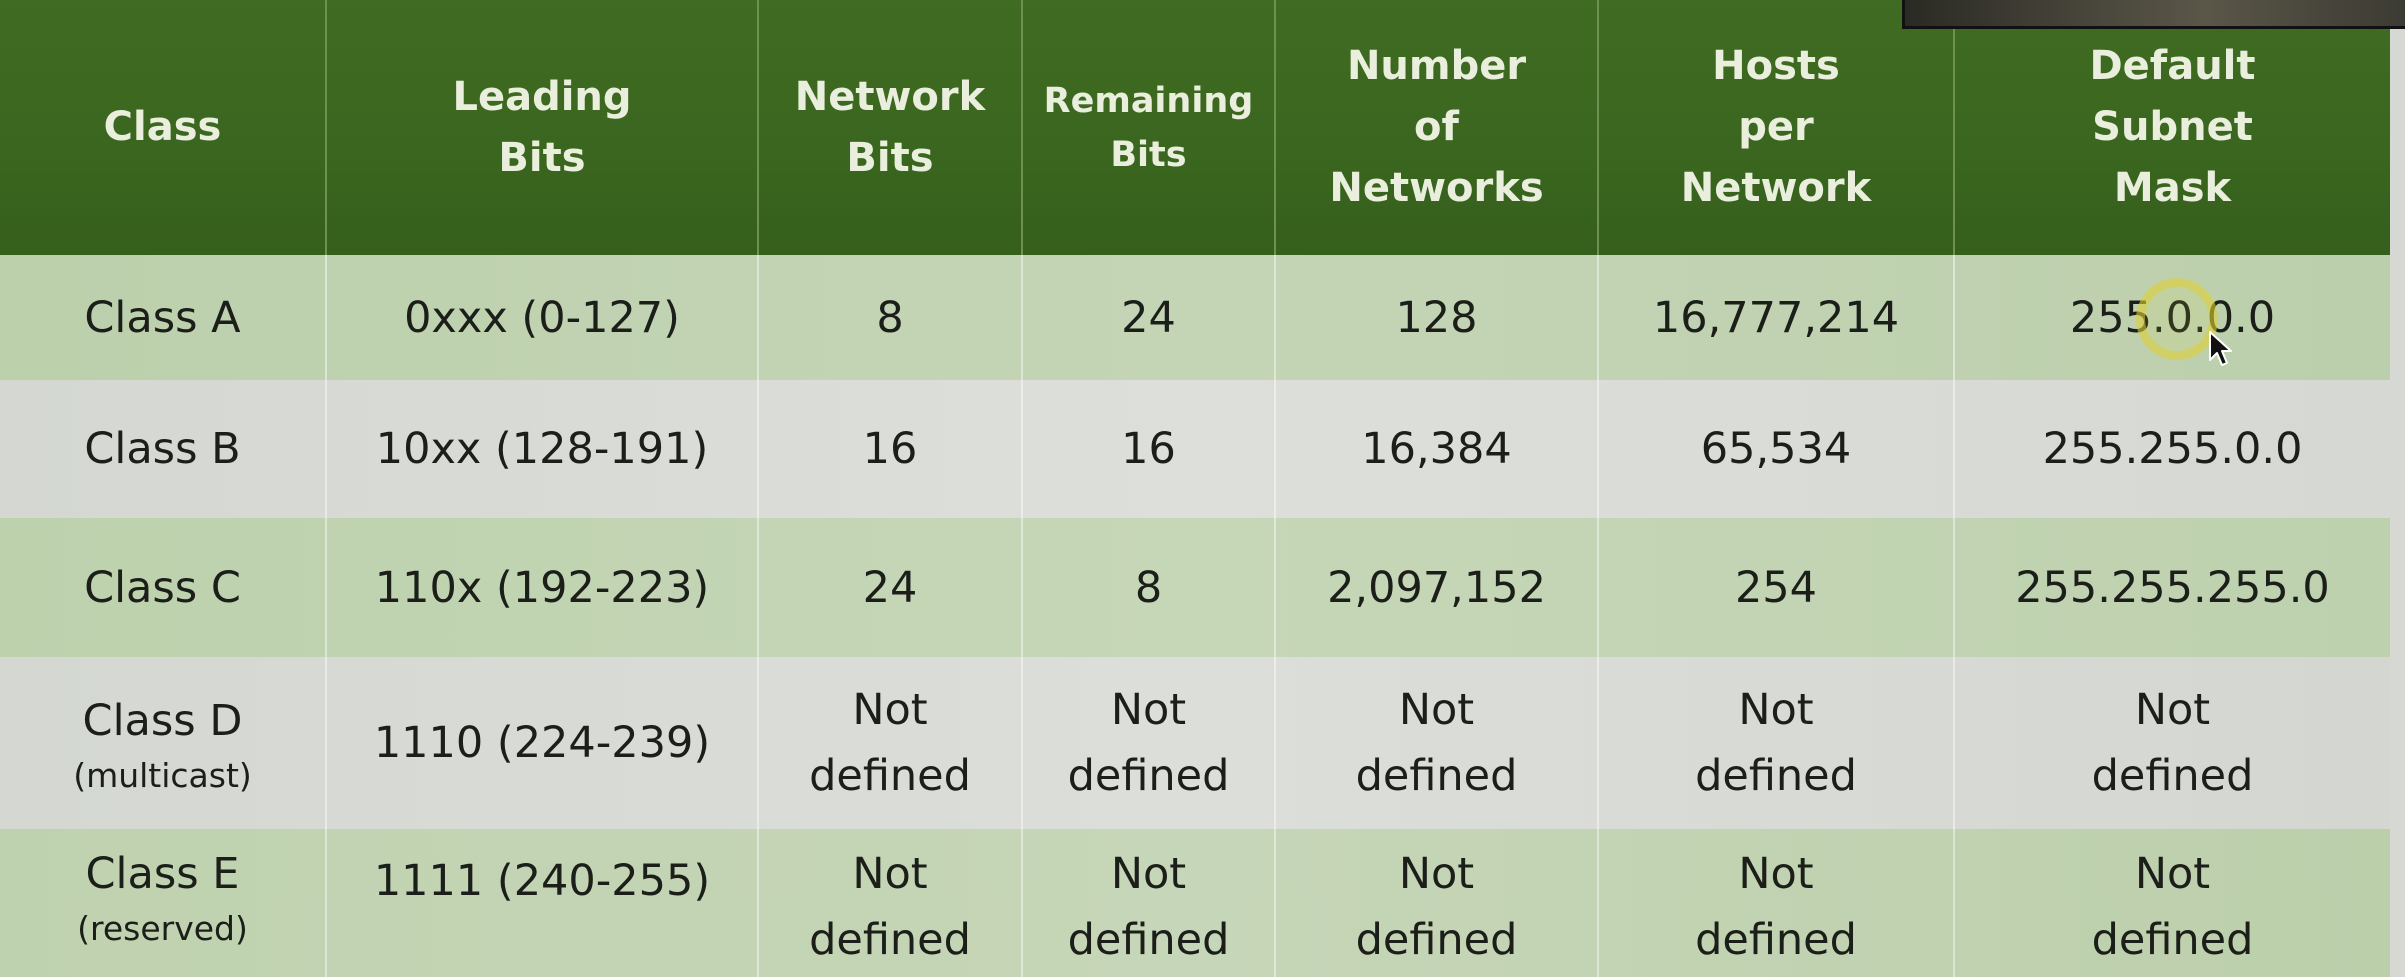  I want to click on remaining-bits: 24, so click(1148, 317).